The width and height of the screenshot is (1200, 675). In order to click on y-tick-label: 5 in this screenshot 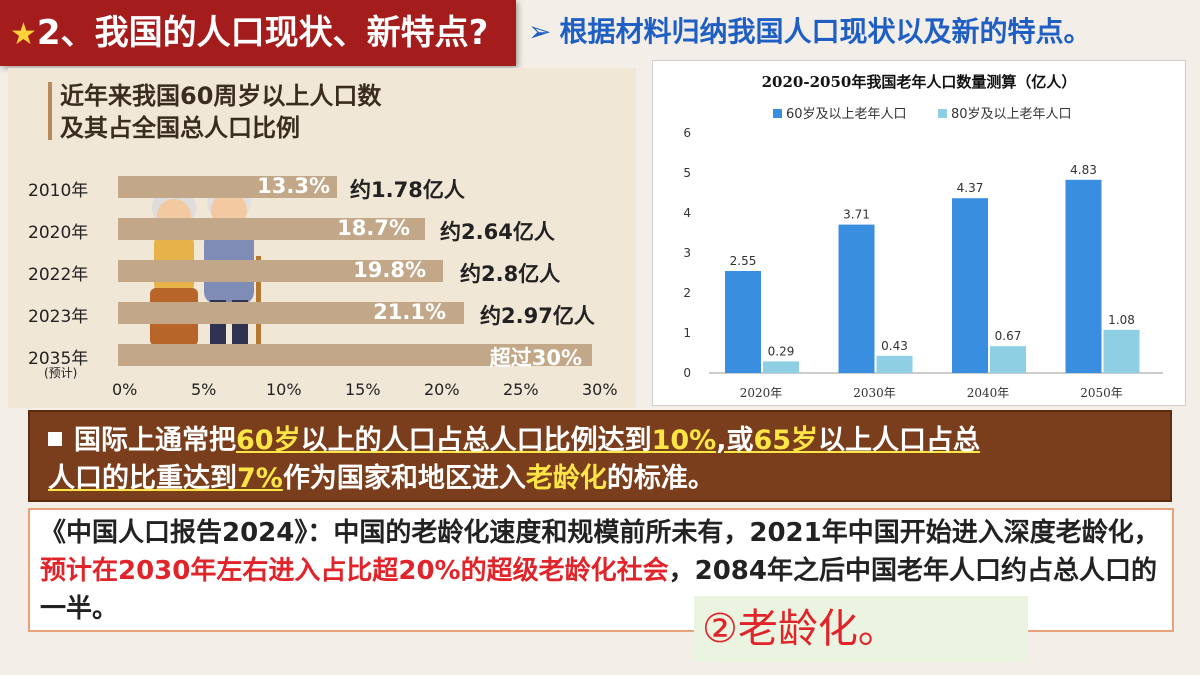, I will do `click(687, 173)`.